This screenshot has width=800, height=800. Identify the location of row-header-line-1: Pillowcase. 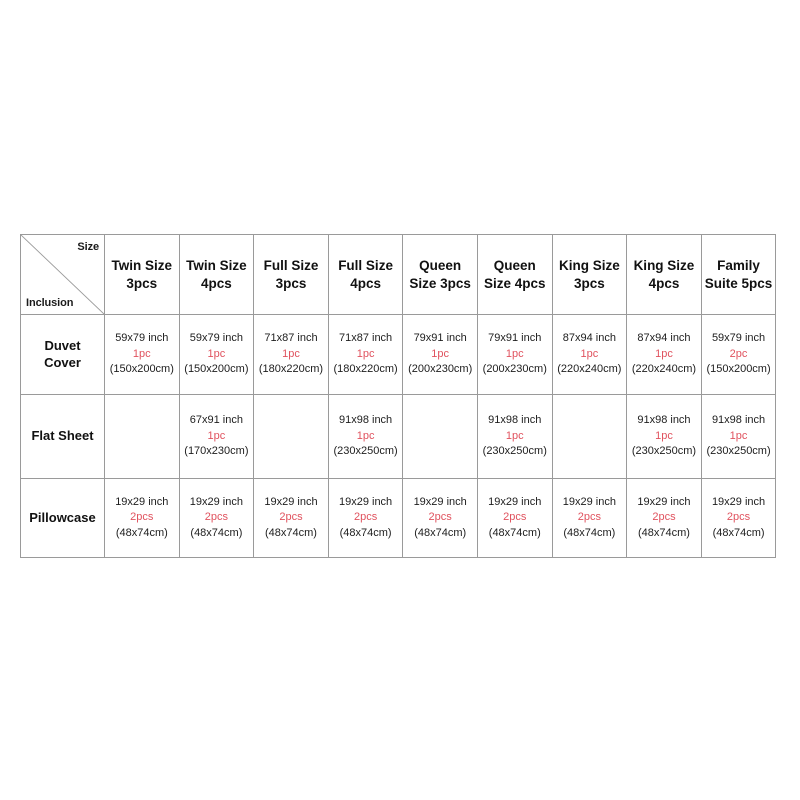
(62, 517).